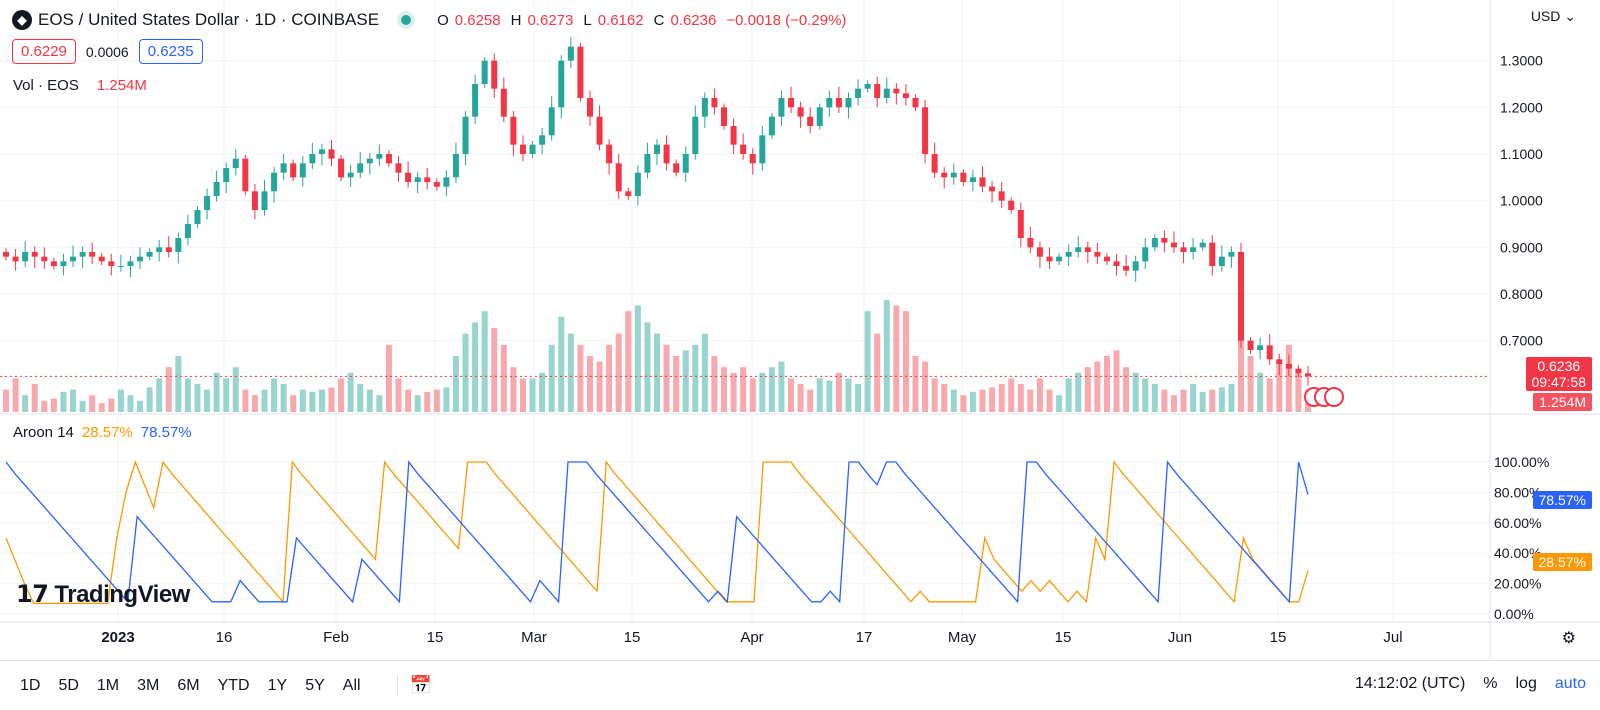  Describe the element at coordinates (103, 594) in the screenshot. I see `tradingview-logo: 𝟭𝟳 TradingView` at that location.